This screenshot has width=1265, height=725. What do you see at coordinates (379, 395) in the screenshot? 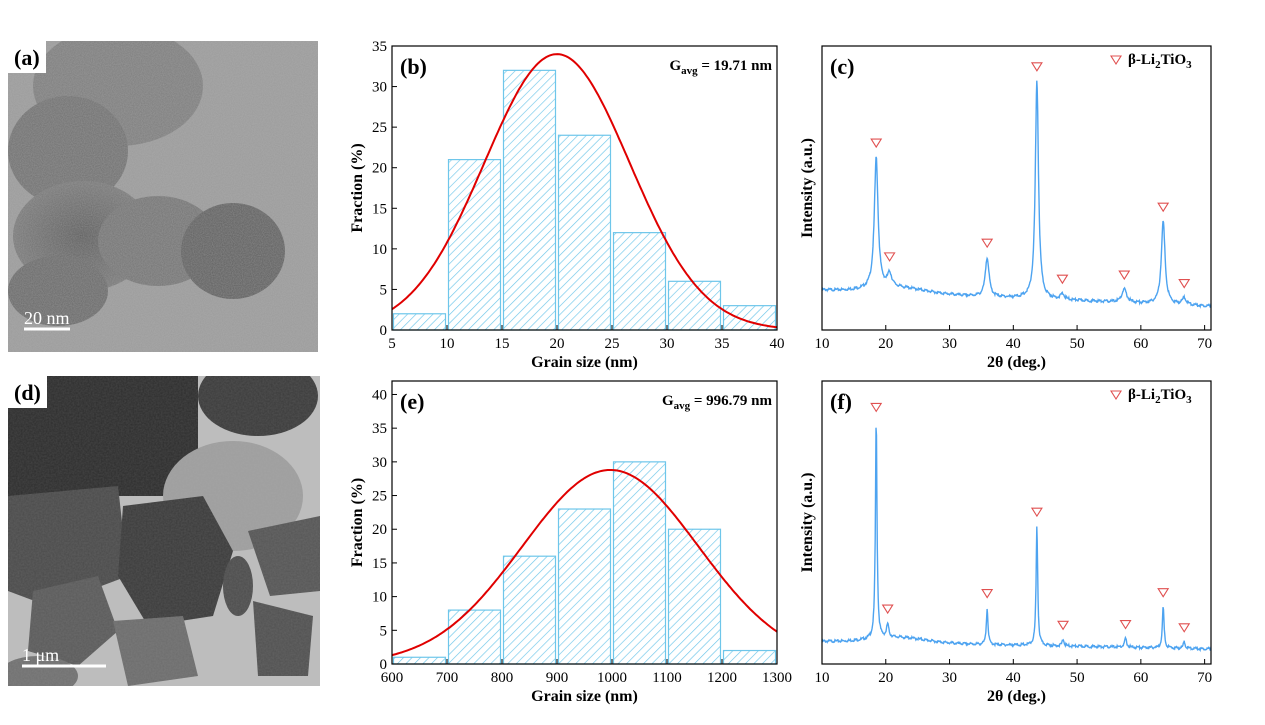
I see `y-tick-label: 40` at bounding box center [379, 395].